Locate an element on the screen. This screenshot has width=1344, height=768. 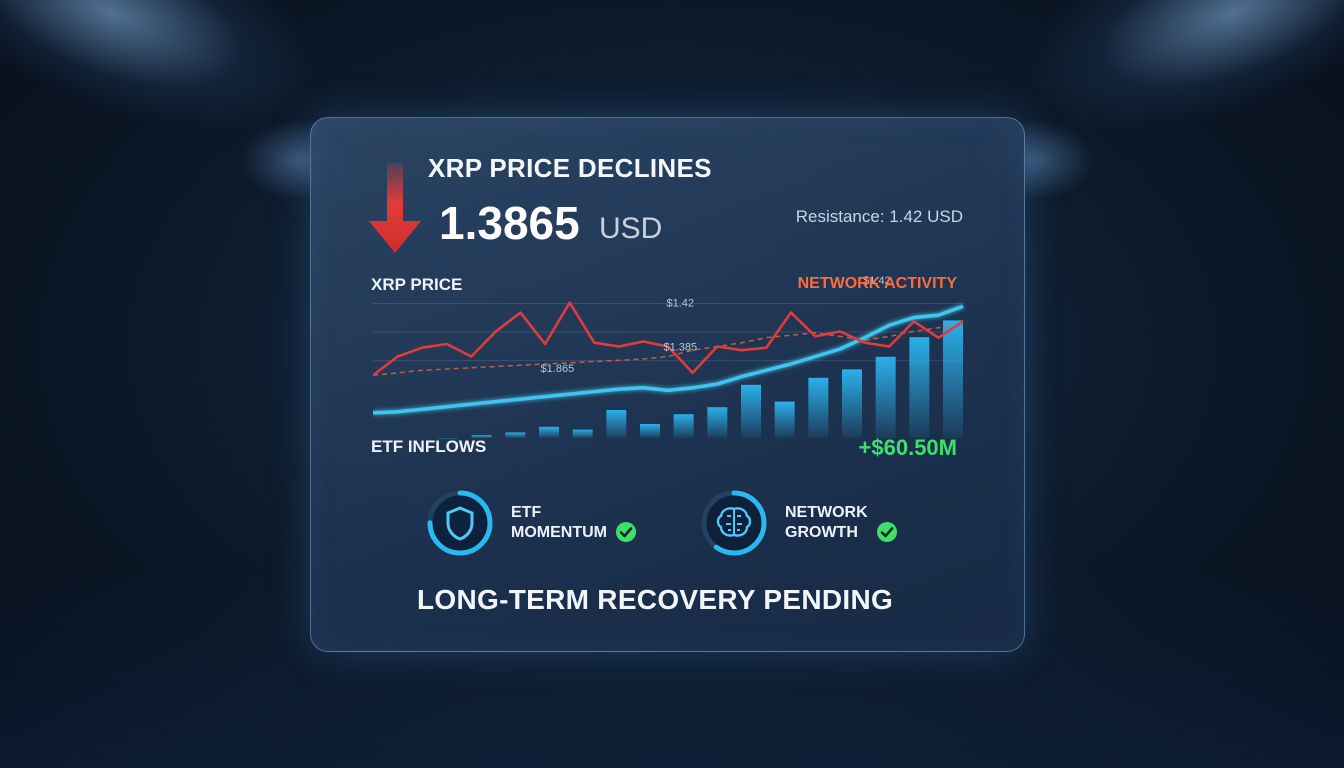
etf-inflows-label: ETF INFLOWS is located at coordinates (429, 446).